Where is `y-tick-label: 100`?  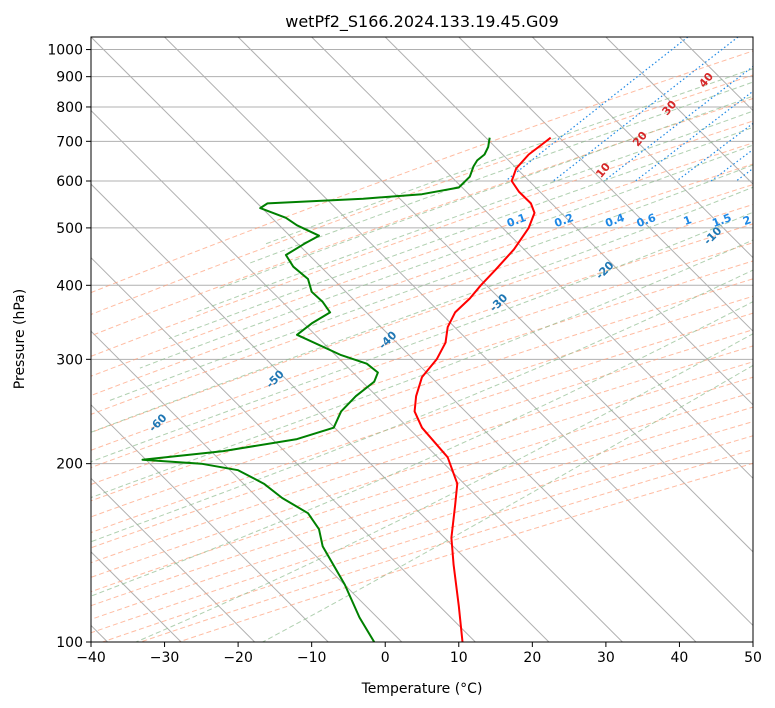
y-tick-label: 100 is located at coordinates (69, 643).